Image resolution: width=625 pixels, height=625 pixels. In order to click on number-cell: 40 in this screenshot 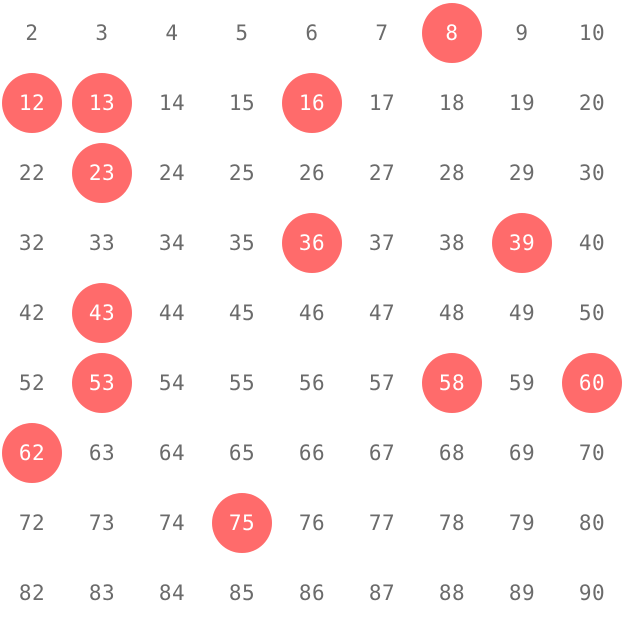, I will do `click(592, 243)`.